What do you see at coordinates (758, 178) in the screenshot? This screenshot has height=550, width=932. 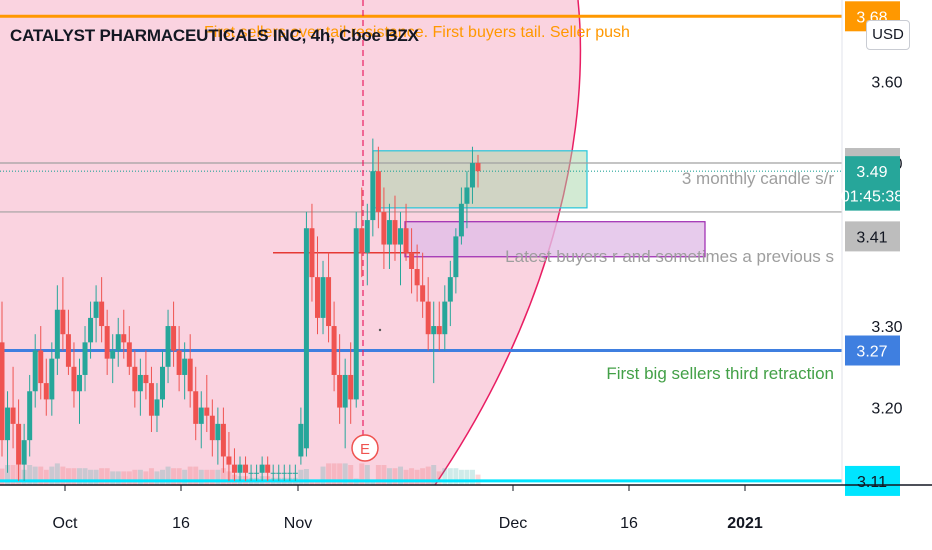 I see `annotation-monthly-sr: 3 monthly candle s/r` at bounding box center [758, 178].